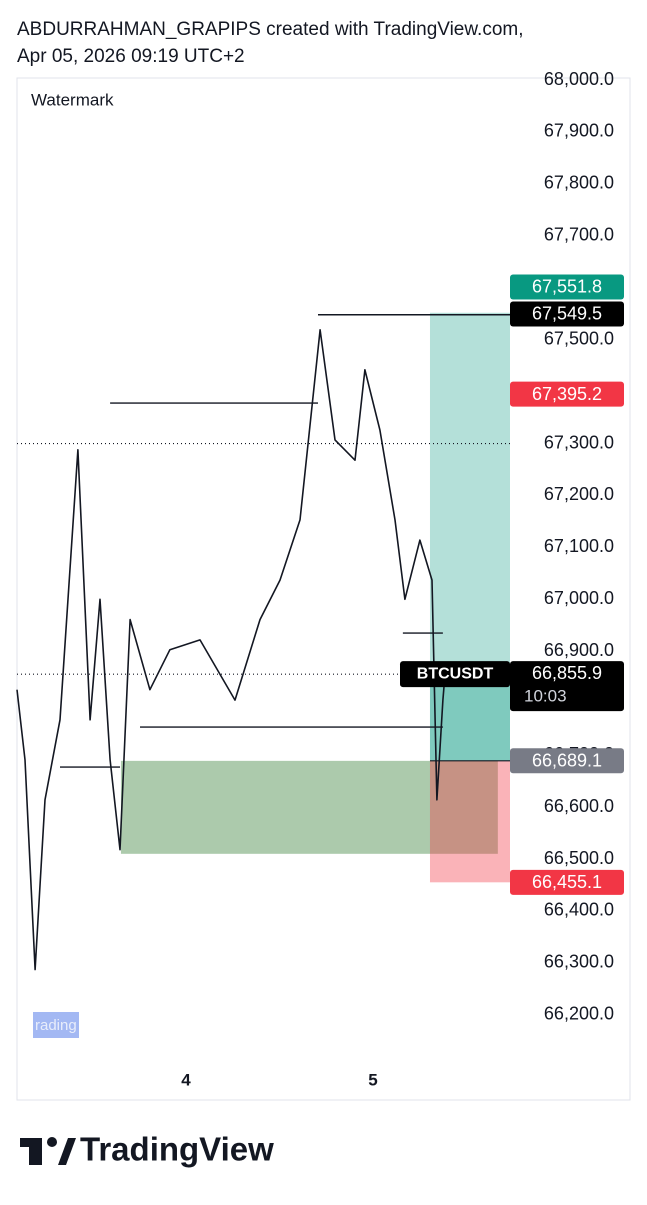  What do you see at coordinates (579, 1014) in the screenshot?
I see `y-tick-label: 66,200.0` at bounding box center [579, 1014].